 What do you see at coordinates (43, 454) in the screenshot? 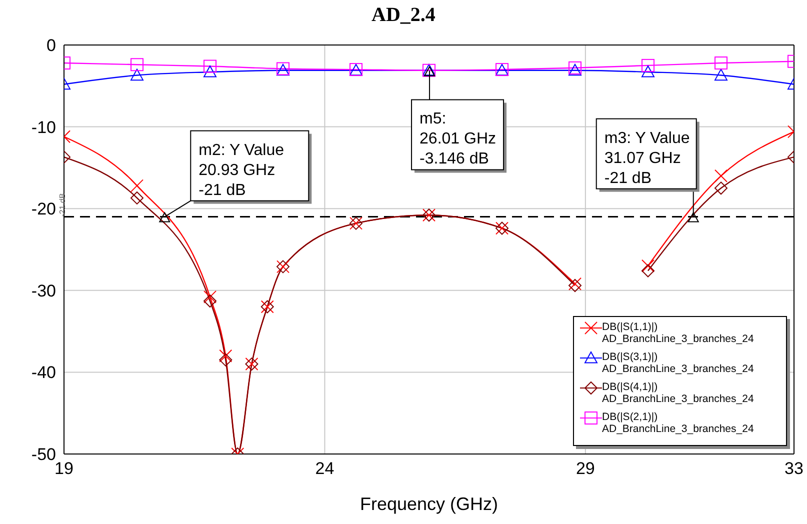
I see `y-tick-label: -50` at bounding box center [43, 454].